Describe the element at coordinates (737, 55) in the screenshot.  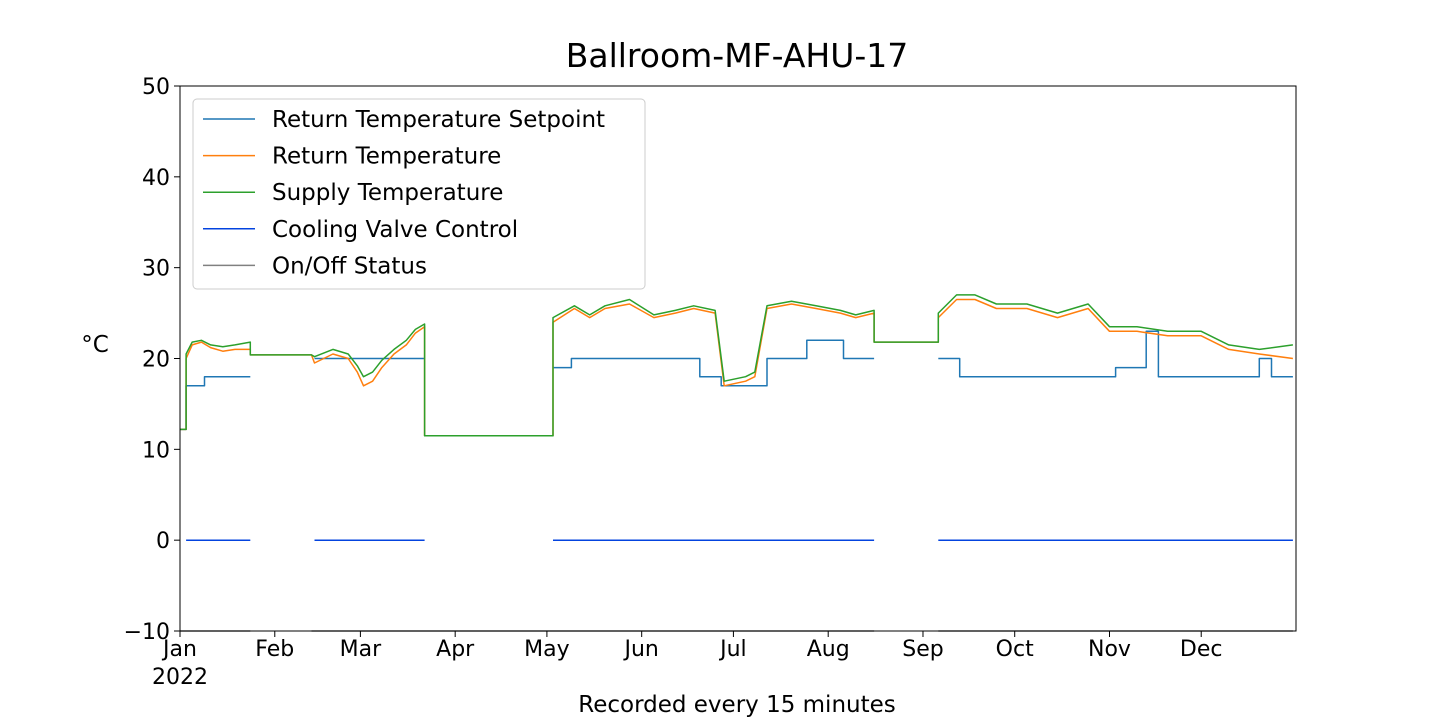
I see `chart-title: Ballroom-MF-AHU-17` at that location.